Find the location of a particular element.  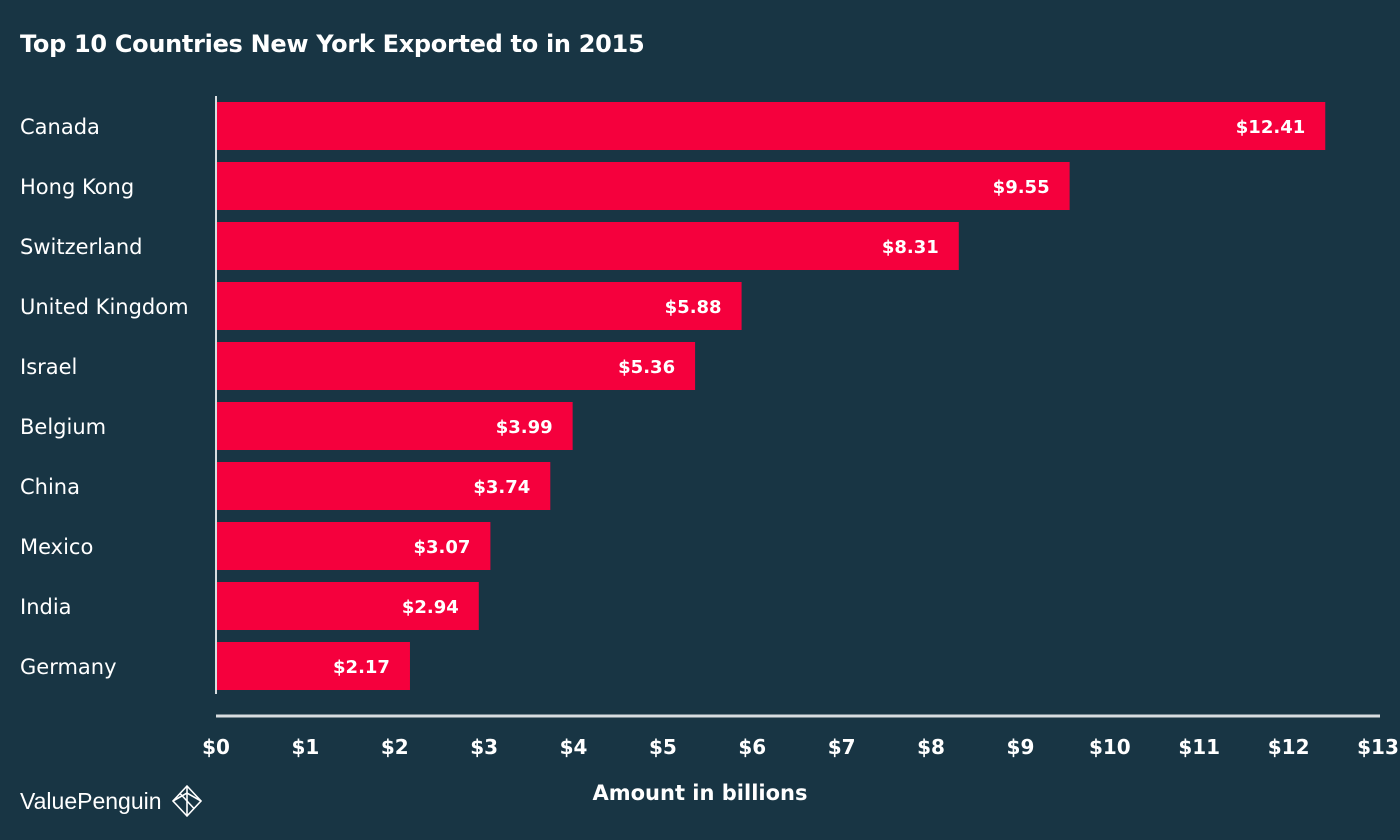

value-label: $3.74 is located at coordinates (501, 487).